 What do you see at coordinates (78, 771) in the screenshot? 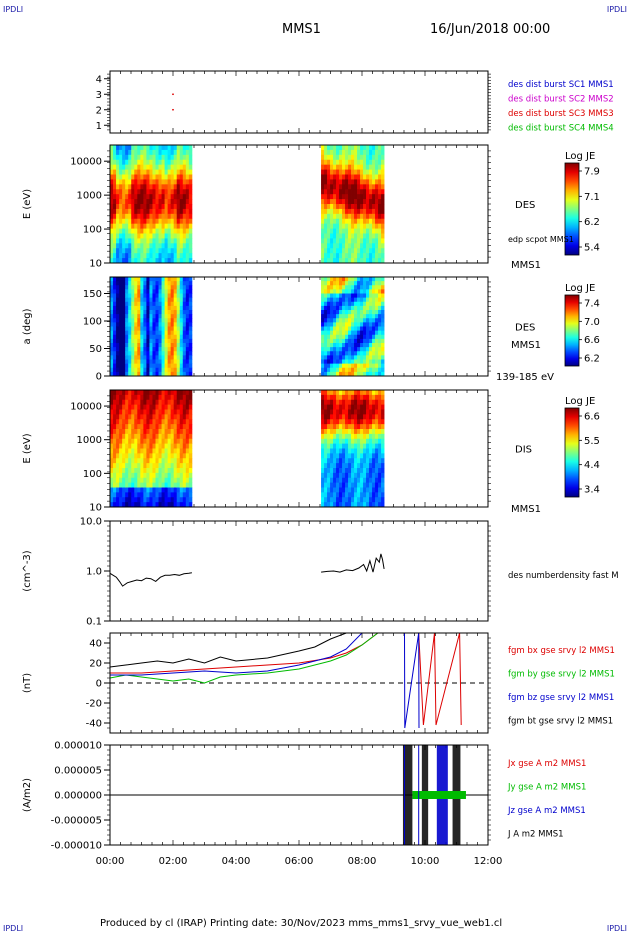
I see `y-tick-label: 0.000005` at bounding box center [78, 771].